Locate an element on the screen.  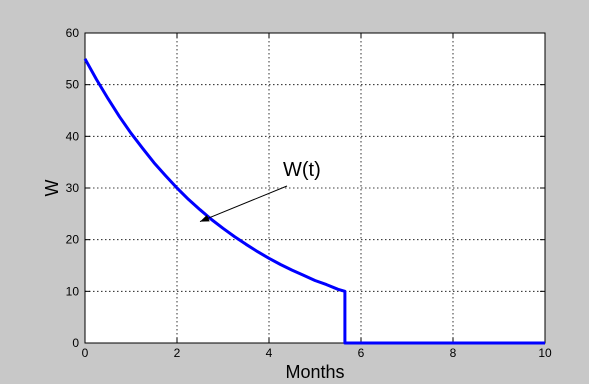
annotation-label: W(t) is located at coordinates (302, 170).